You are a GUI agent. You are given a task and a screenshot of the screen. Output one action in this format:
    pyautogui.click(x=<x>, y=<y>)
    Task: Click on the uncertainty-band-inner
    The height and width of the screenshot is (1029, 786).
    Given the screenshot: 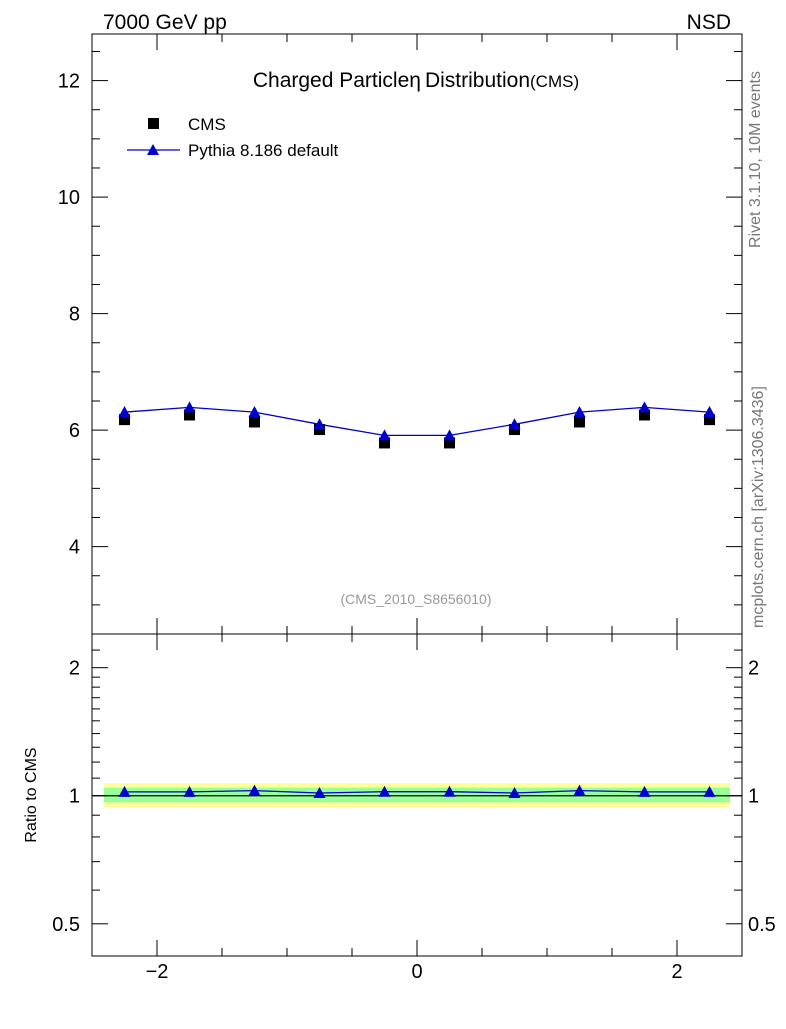 What is the action you would take?
    pyautogui.click(x=417, y=795)
    